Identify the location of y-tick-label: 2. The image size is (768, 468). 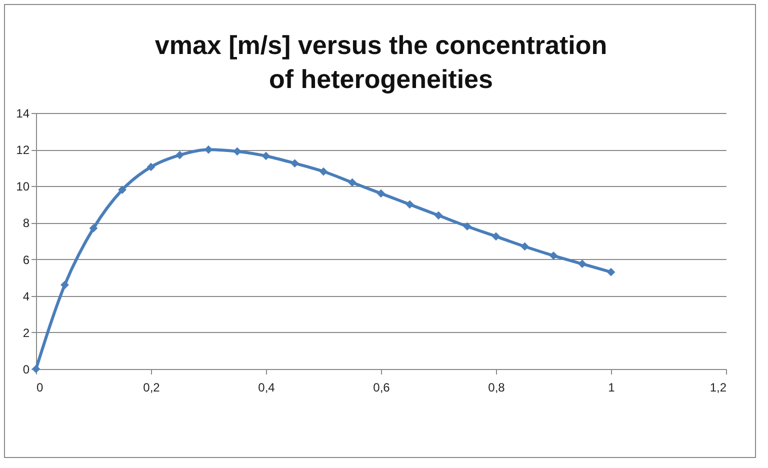
(26, 333).